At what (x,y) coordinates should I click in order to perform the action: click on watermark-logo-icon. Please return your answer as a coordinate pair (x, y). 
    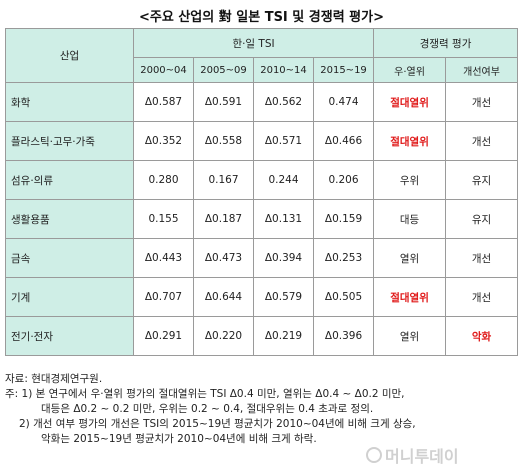
    Looking at the image, I should click on (374, 455).